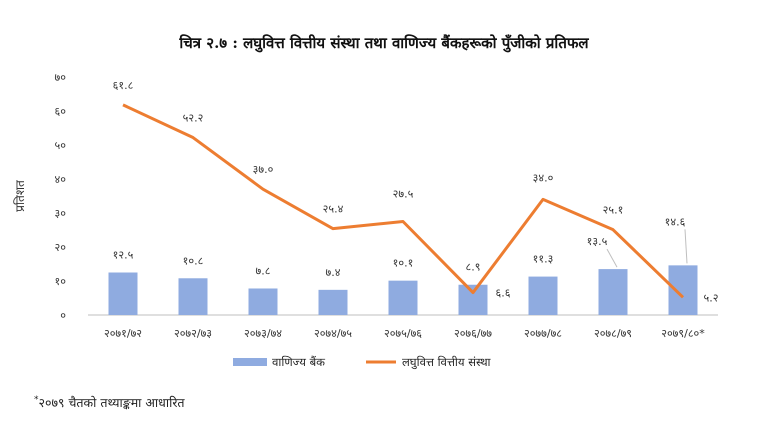 The width and height of the screenshot is (768, 422). Describe the element at coordinates (123, 255) in the screenshot. I see `bar-data-label: १२.५` at that location.